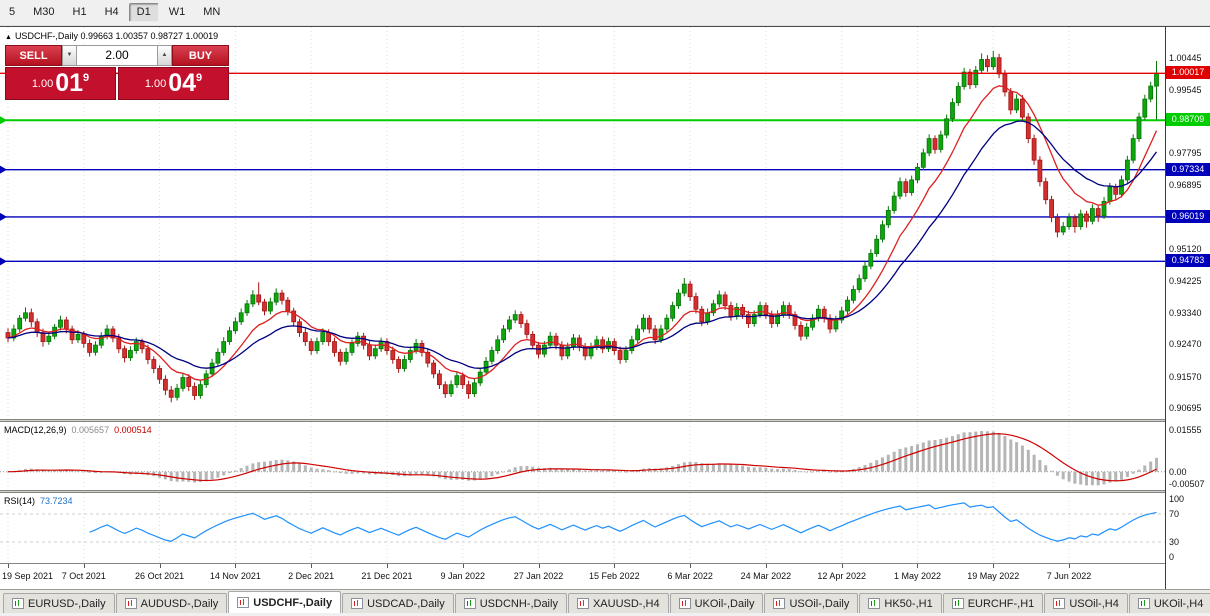 The image size is (1210, 616). Describe the element at coordinates (200, 55) in the screenshot. I see `buy-button: BUY` at that location.